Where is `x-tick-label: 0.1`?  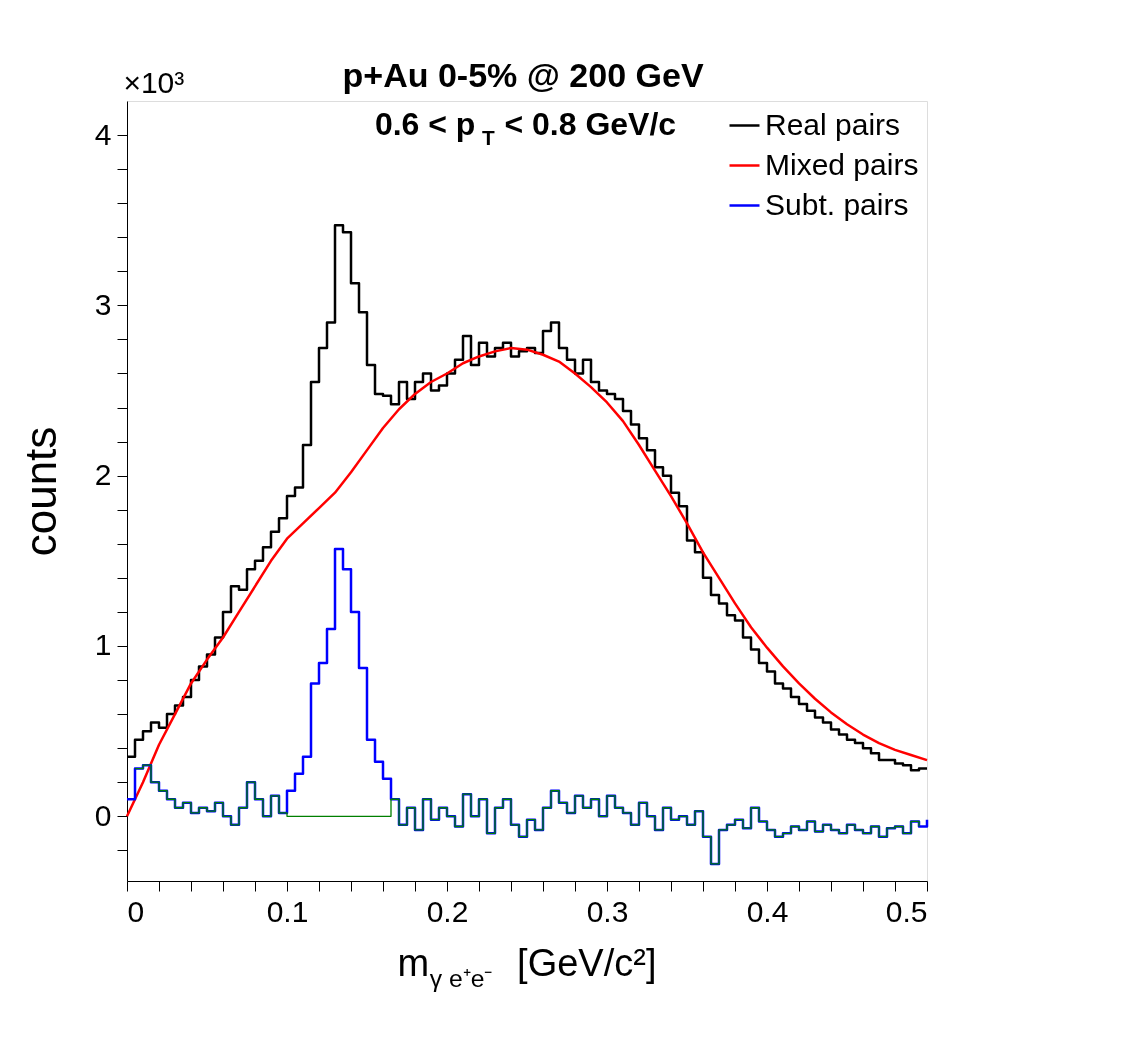
x-tick-label: 0.1 is located at coordinates (287, 911).